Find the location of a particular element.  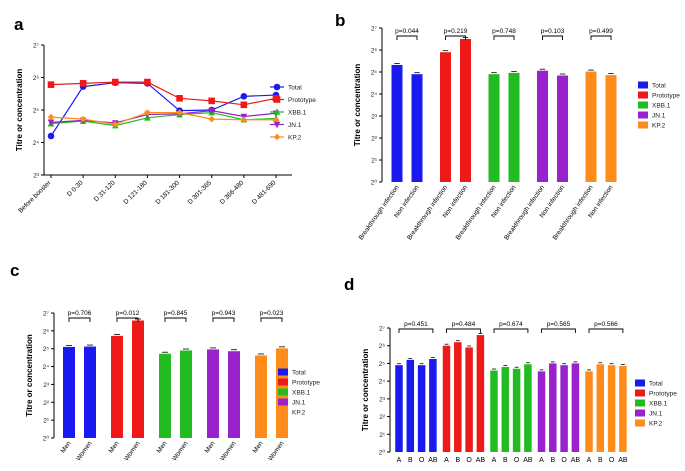

p-value-label: p=0.943 is located at coordinates (224, 313).